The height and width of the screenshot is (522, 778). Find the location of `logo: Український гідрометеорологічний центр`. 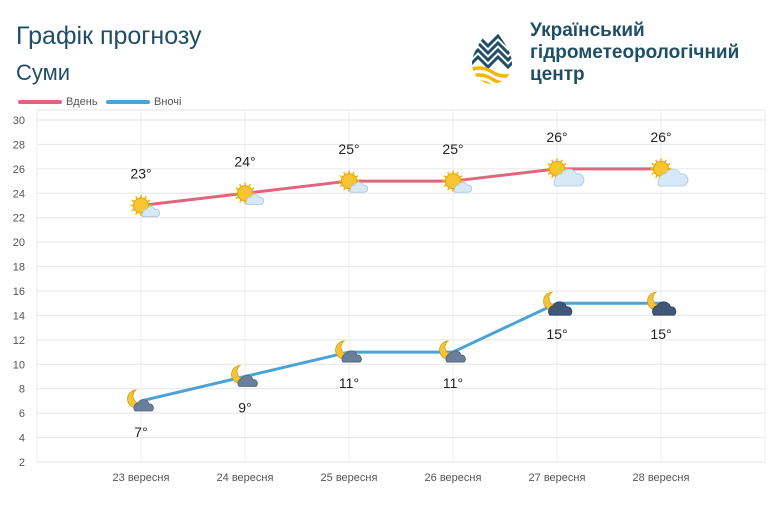

logo: Український гідрометеорологічний центр is located at coordinates (618, 55).